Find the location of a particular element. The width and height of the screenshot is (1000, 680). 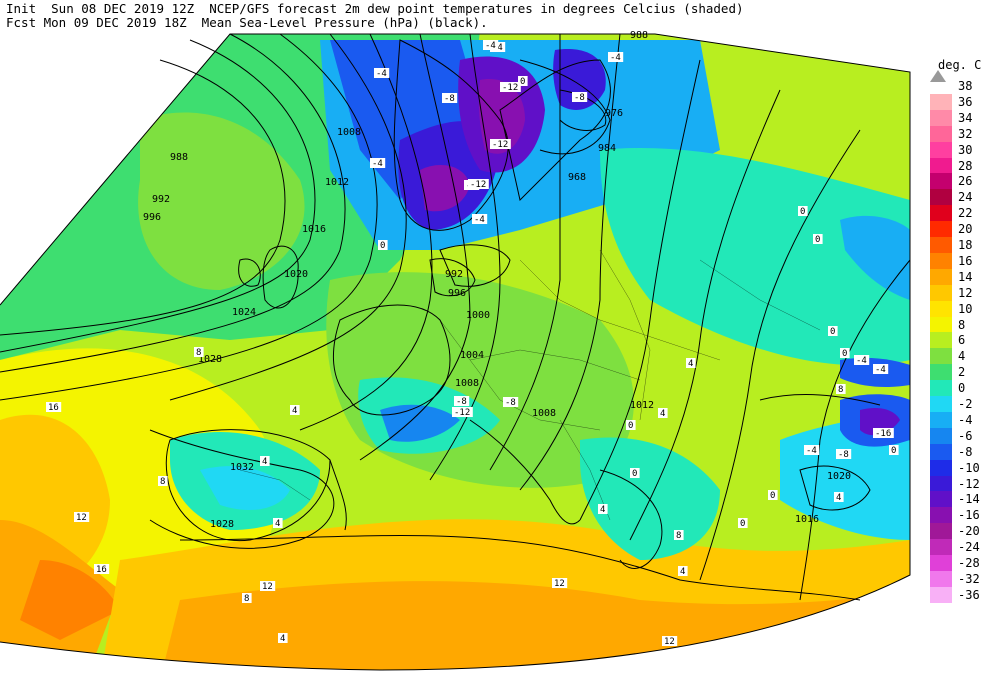

legend-label: -20 is located at coordinates (969, 531).